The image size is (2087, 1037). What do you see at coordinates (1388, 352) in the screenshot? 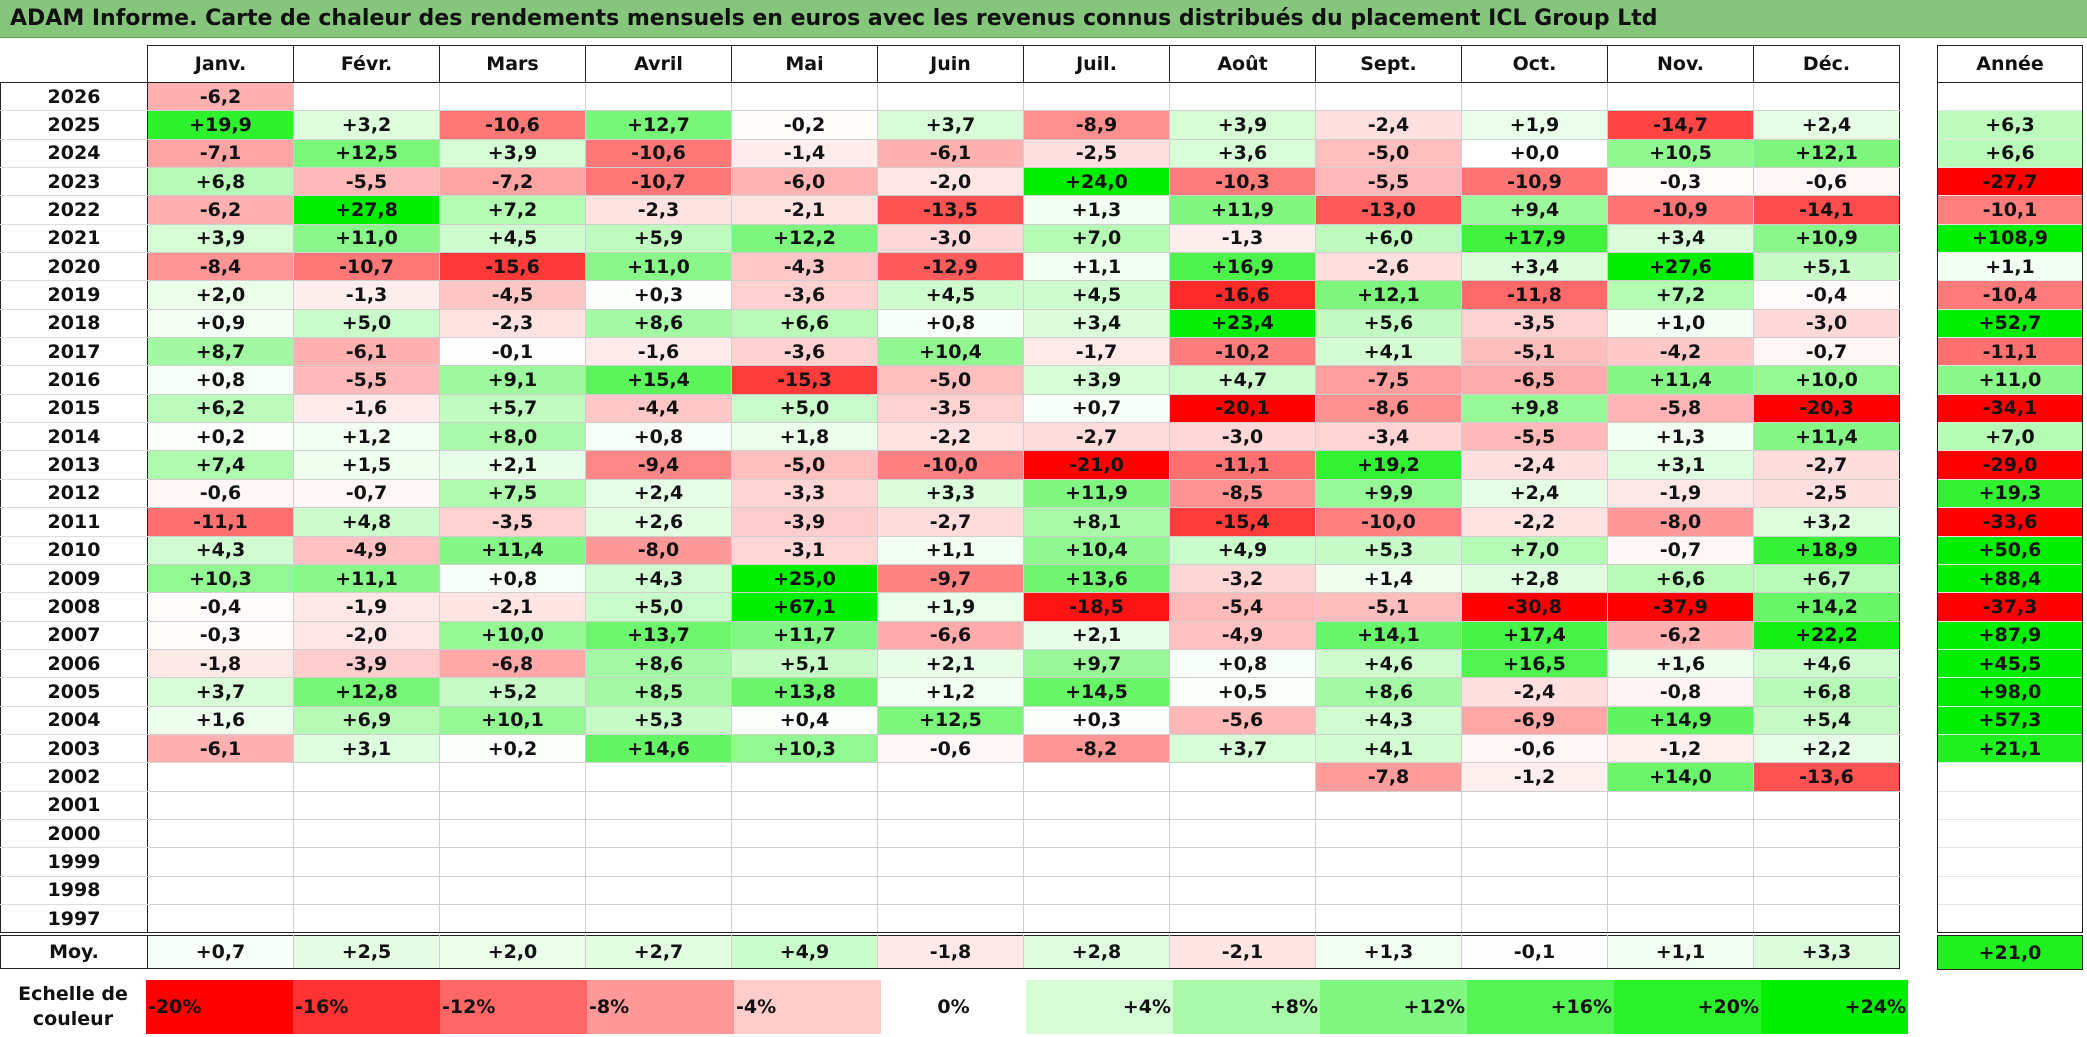
I see `heatmap-cell: +4,1` at bounding box center [1388, 352].